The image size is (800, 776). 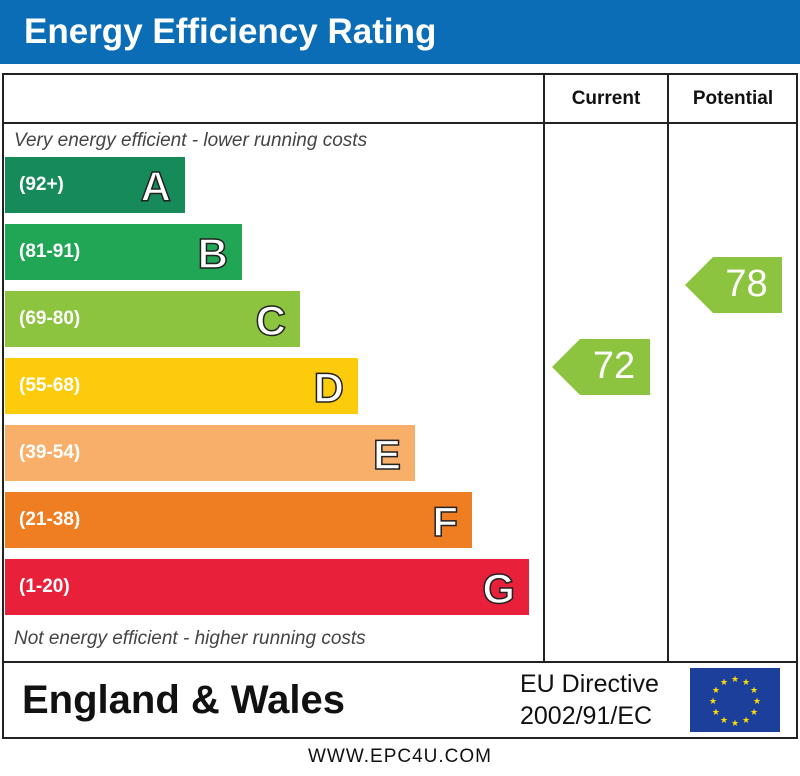 I want to click on band-letter: E, so click(x=387, y=454).